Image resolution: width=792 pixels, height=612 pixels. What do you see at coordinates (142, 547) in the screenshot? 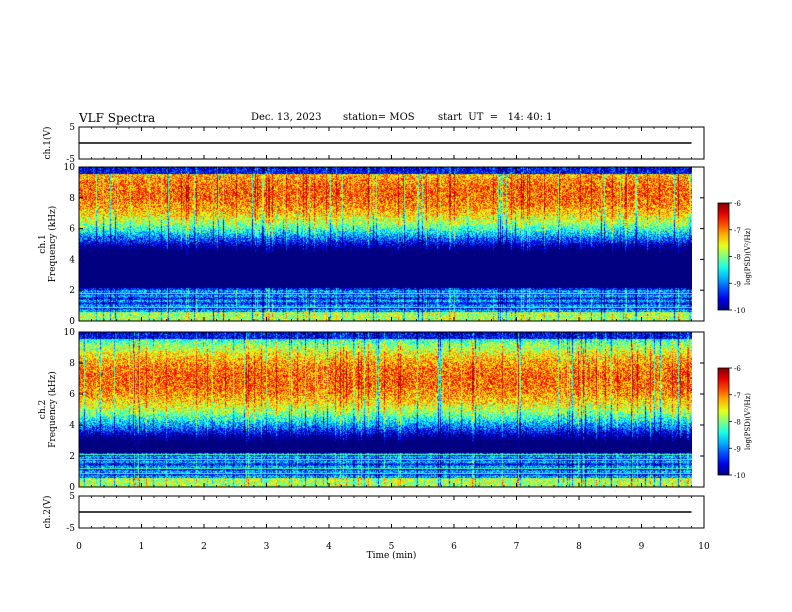
I see `x-tick-label: 1` at bounding box center [142, 547].